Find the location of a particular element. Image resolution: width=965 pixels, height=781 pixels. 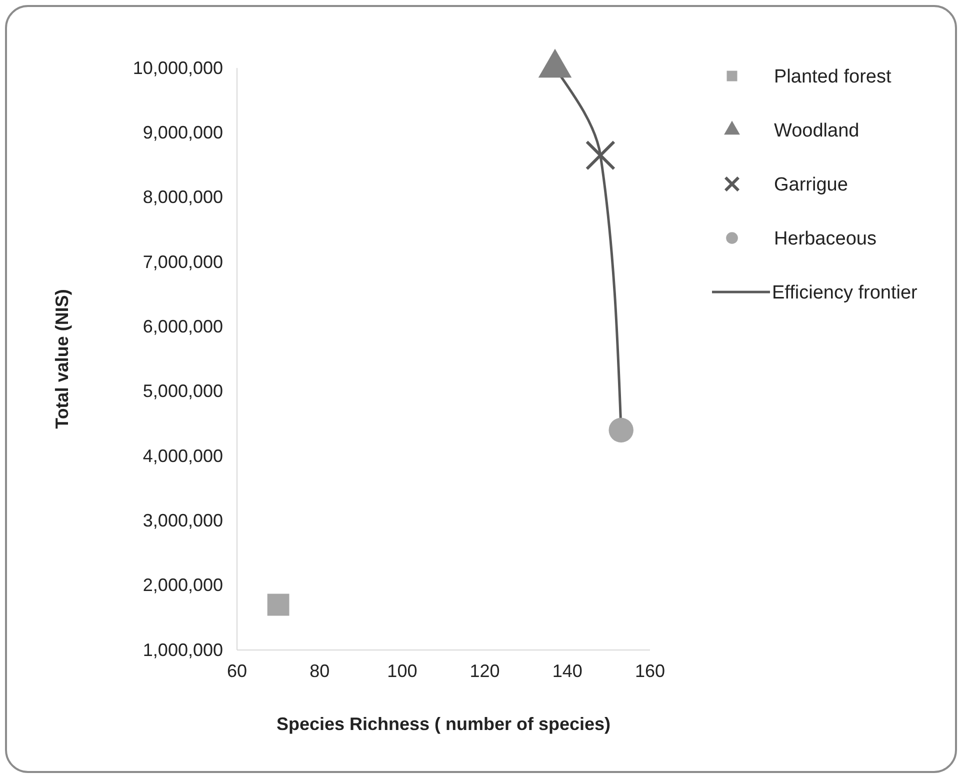

x-tick-label: 140 is located at coordinates (567, 670).